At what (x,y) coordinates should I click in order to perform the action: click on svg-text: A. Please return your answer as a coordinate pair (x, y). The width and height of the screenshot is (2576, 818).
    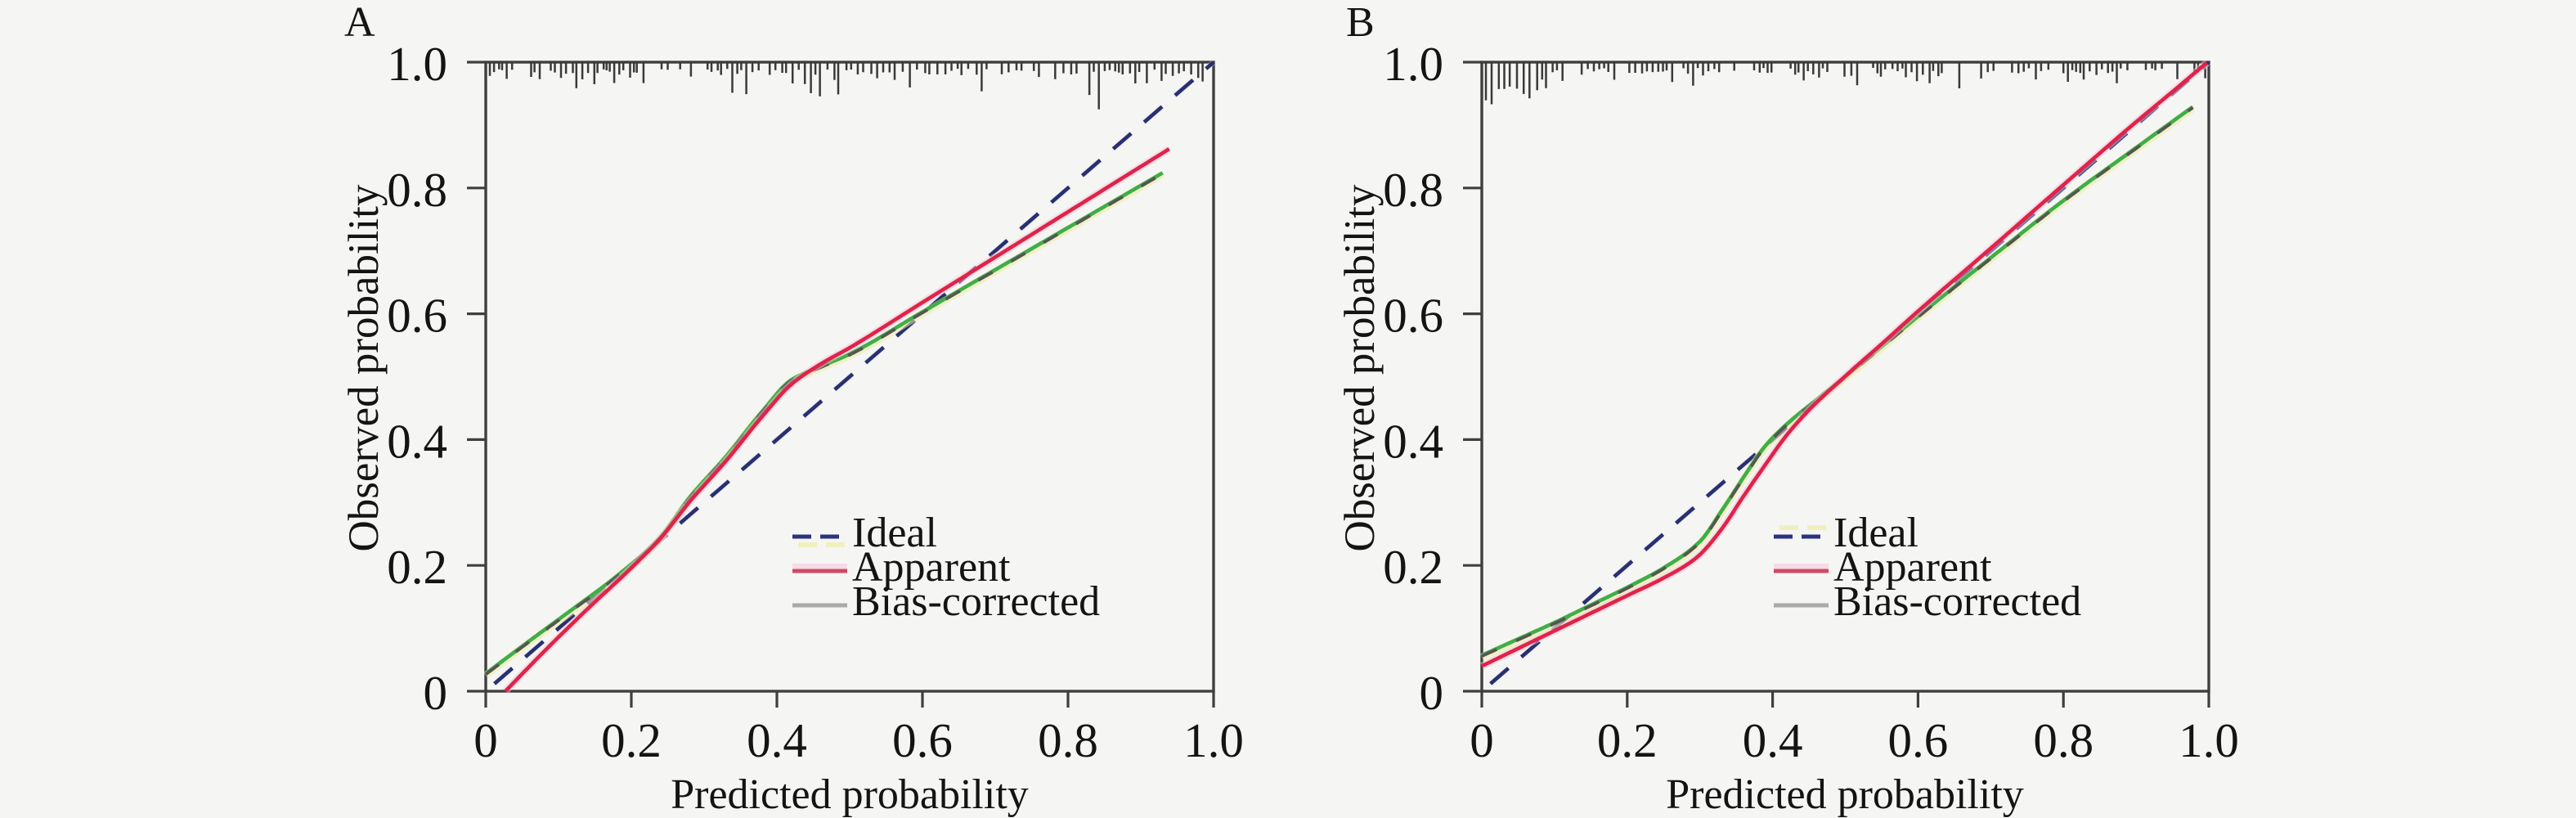
    Looking at the image, I should click on (359, 23).